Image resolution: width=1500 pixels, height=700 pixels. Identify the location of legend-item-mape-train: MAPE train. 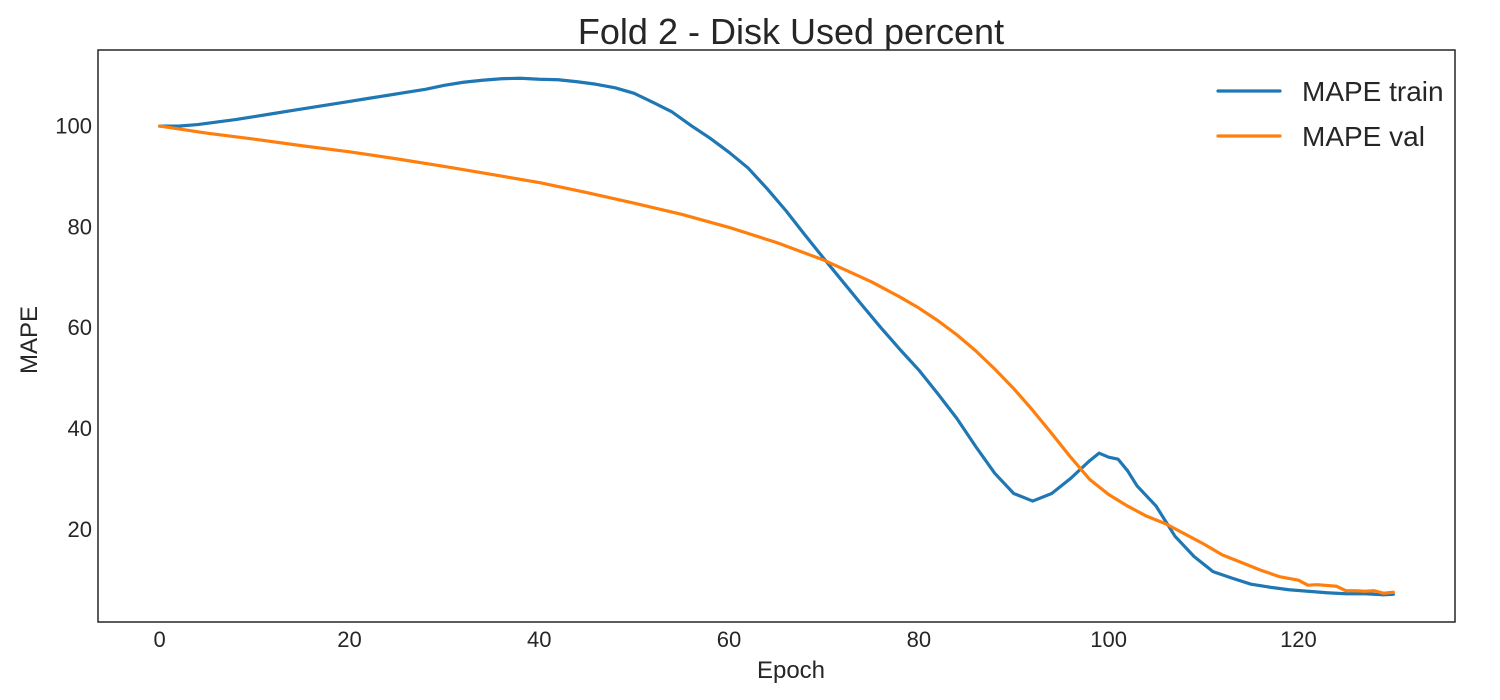
(1330, 91).